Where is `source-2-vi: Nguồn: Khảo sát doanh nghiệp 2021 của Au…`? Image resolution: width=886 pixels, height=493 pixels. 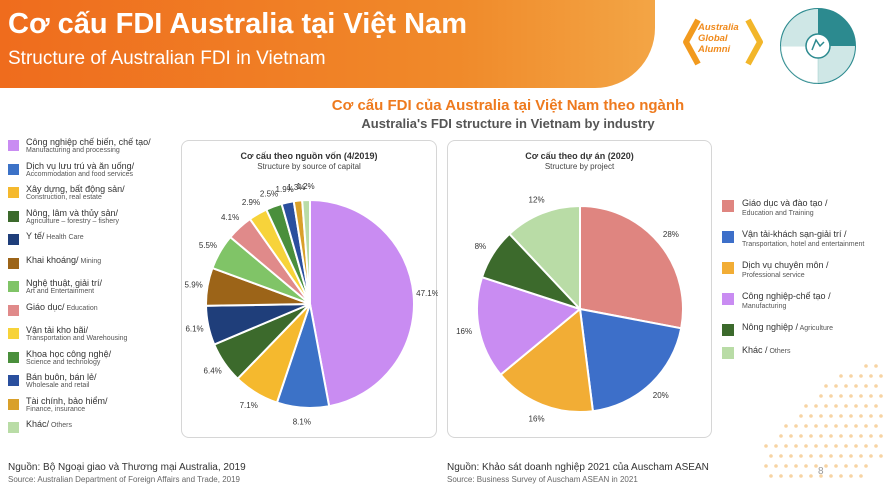 source-2-vi: Nguồn: Khảo sát doanh nghiệp 2021 của Au… is located at coordinates (578, 467).